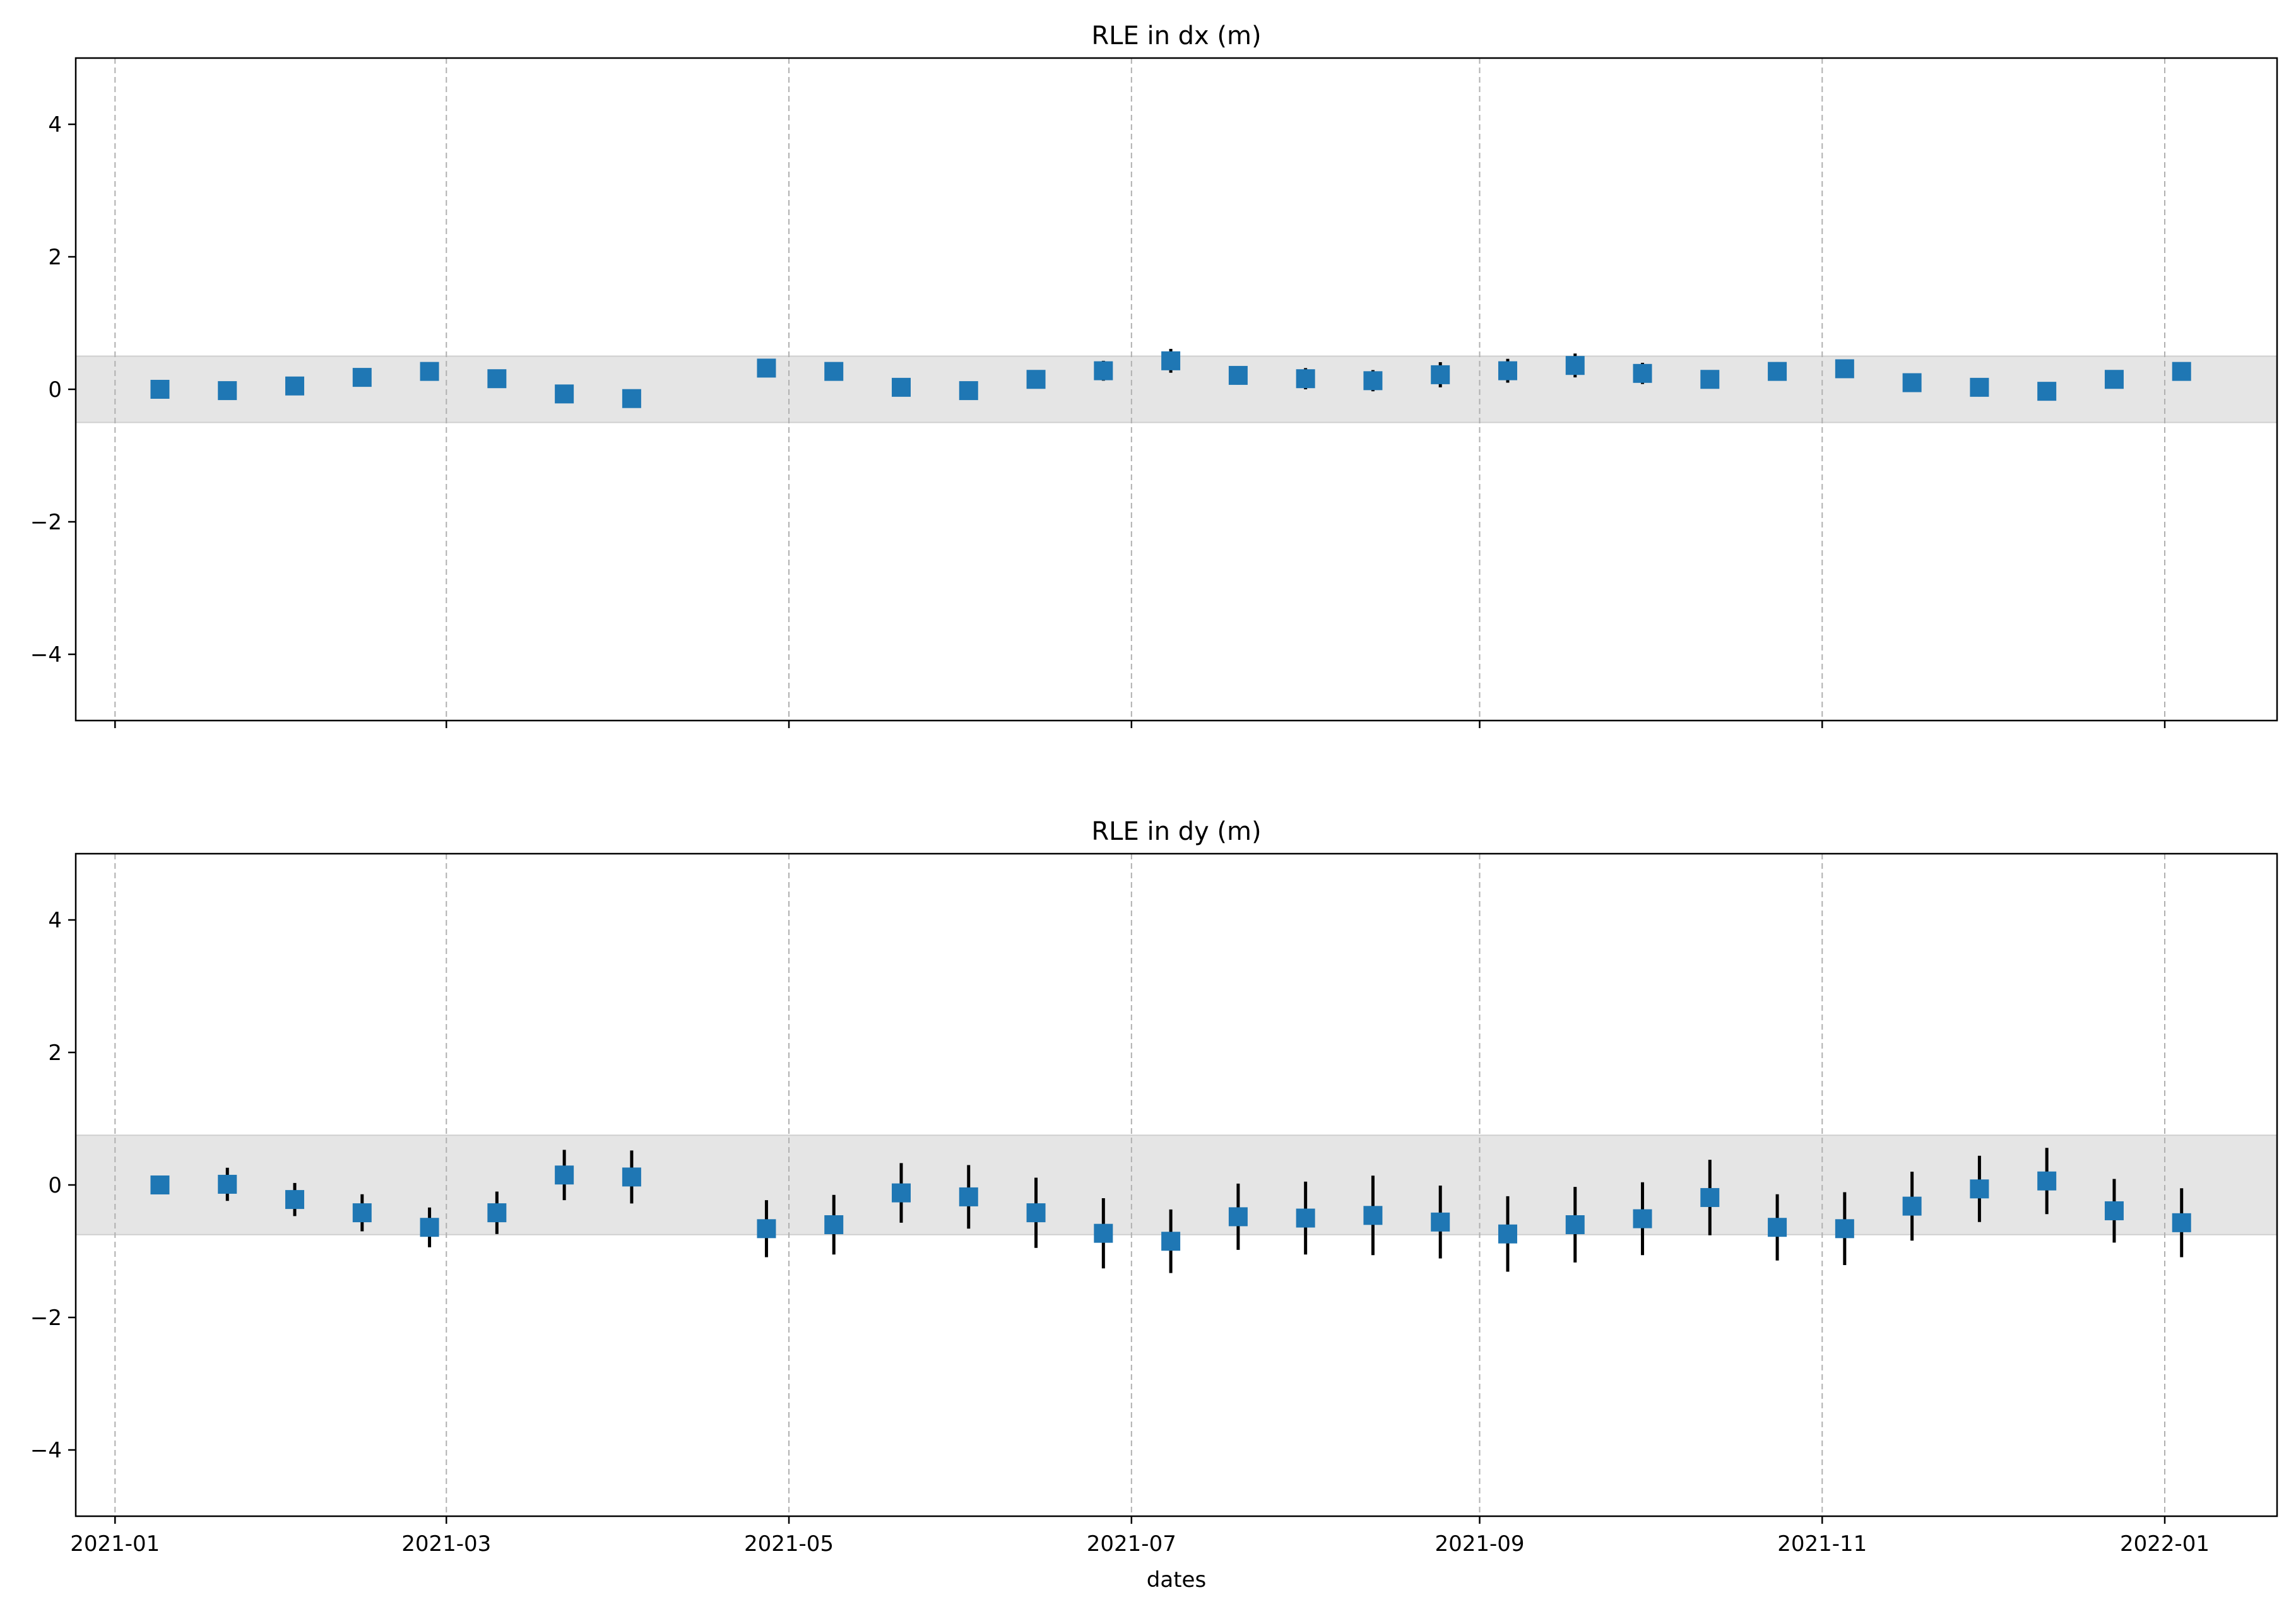  Describe the element at coordinates (1176, 35) in the screenshot. I see `chart-title: RLE in dx (m)` at that location.